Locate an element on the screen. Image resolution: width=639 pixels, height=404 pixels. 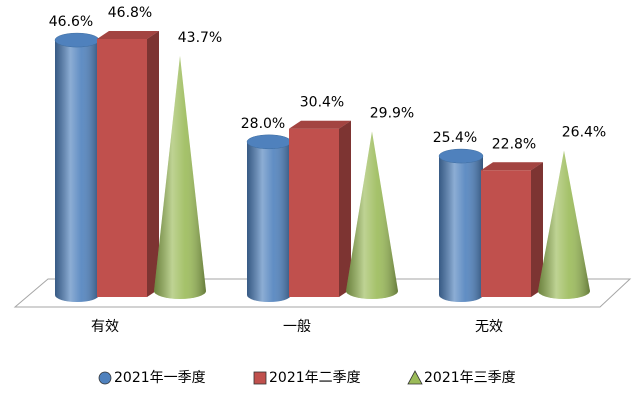
legend-label: 2021年一季度 is located at coordinates (160, 378).